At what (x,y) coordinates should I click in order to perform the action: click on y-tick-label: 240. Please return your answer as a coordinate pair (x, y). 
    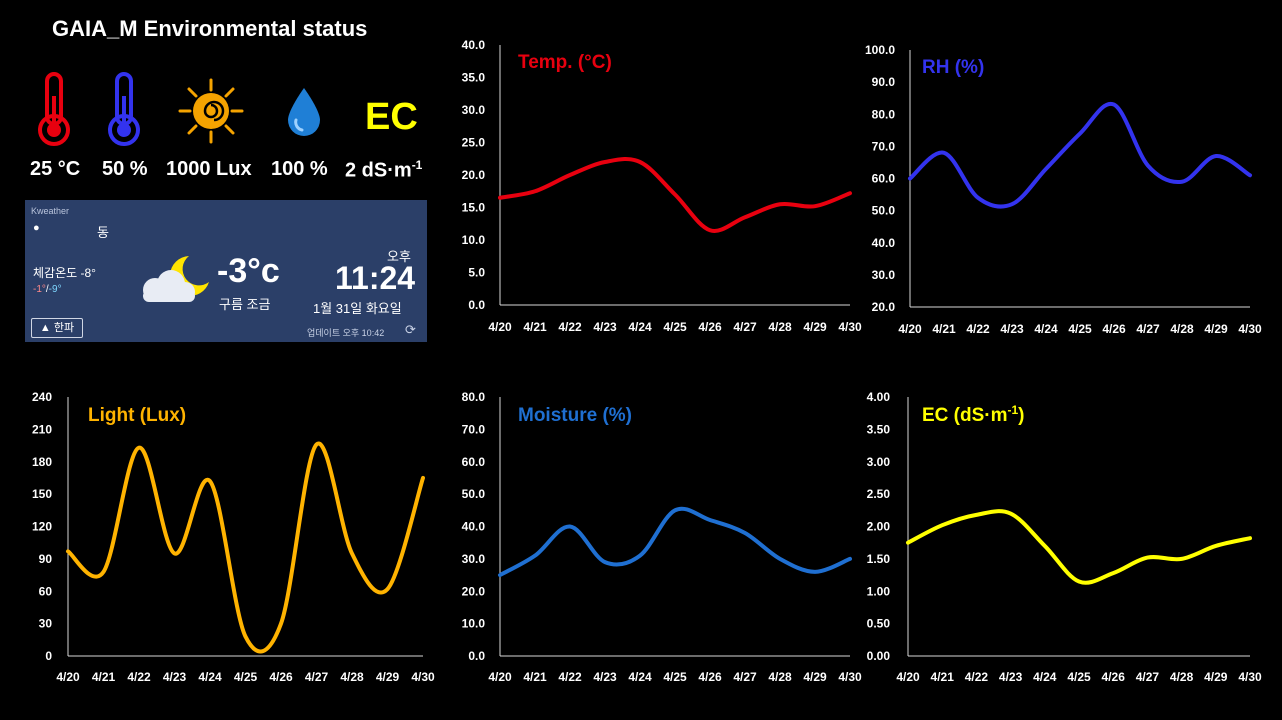
    Looking at the image, I should click on (42, 397).